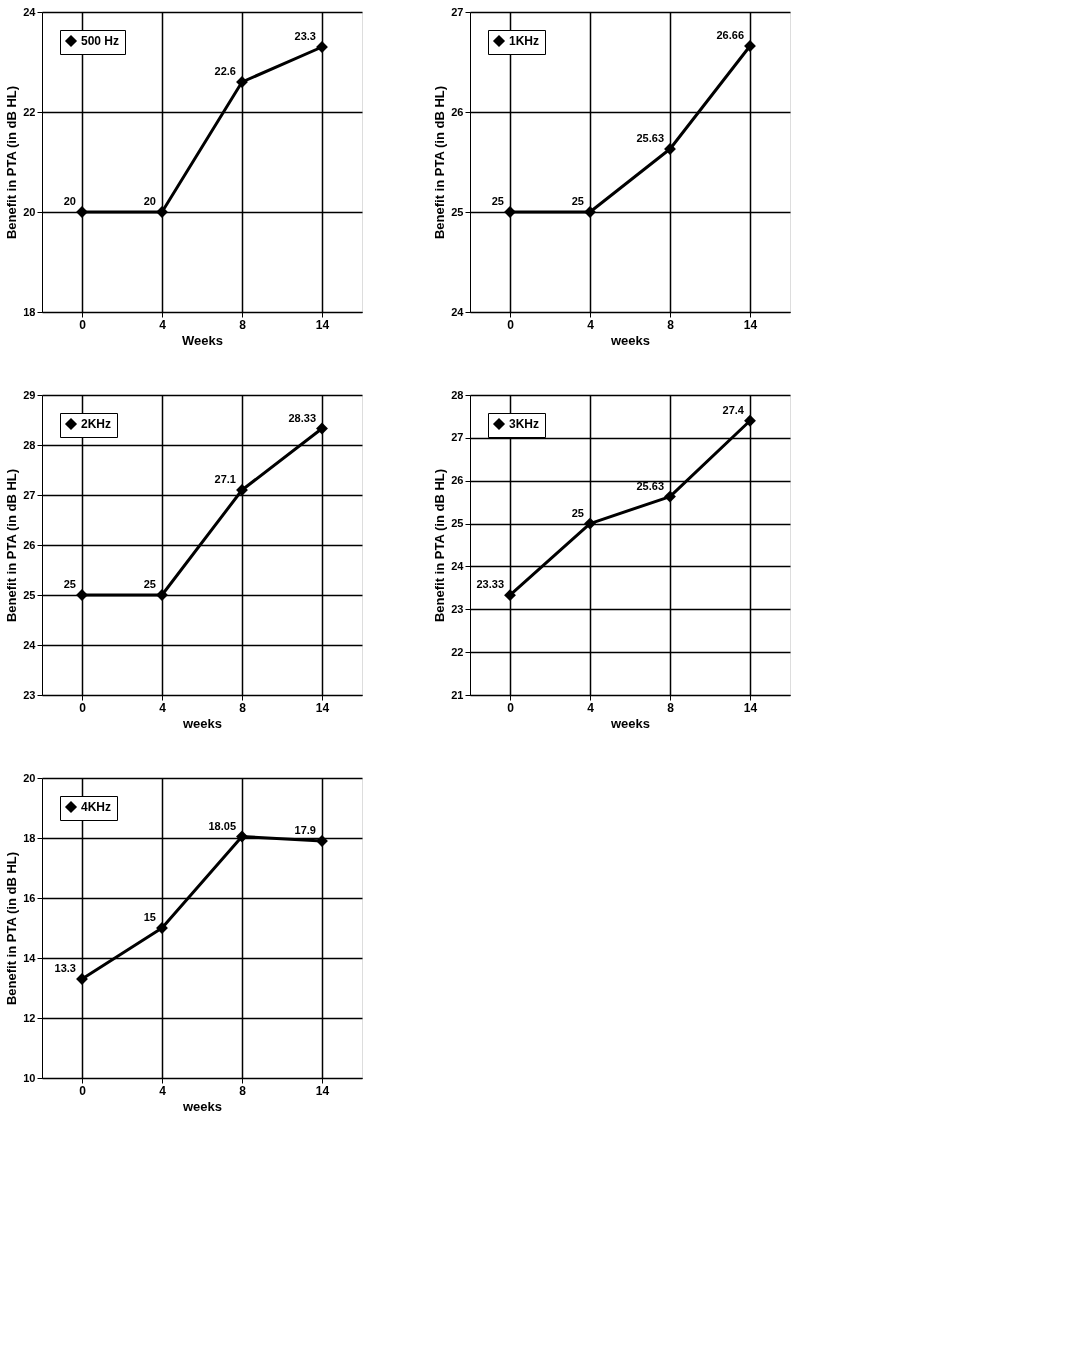  I want to click on legend-label: 500 Hz, so click(100, 41).